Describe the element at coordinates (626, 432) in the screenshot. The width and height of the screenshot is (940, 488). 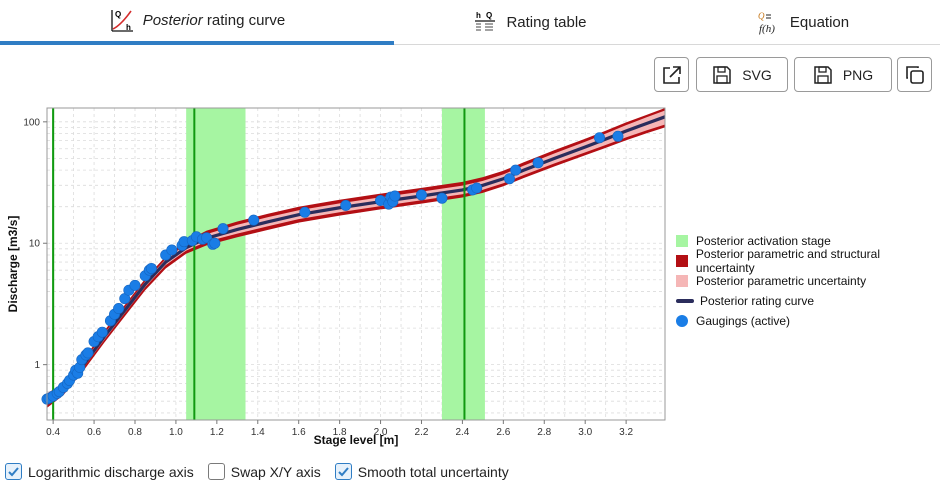
I see `x-tick-label: 3.2` at that location.